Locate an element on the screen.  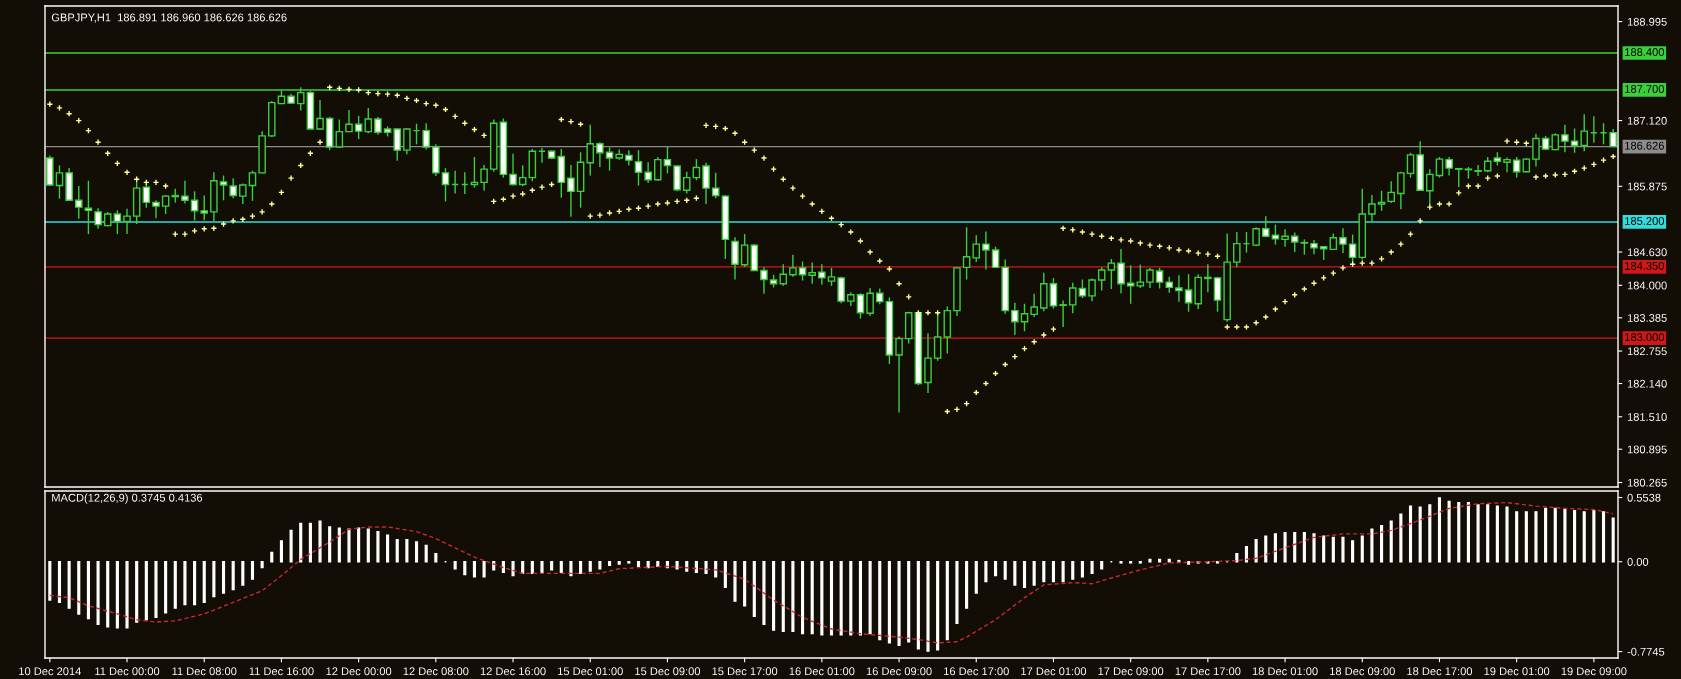
x-tick-label: 19 Dec 01:00 is located at coordinates (1517, 671).